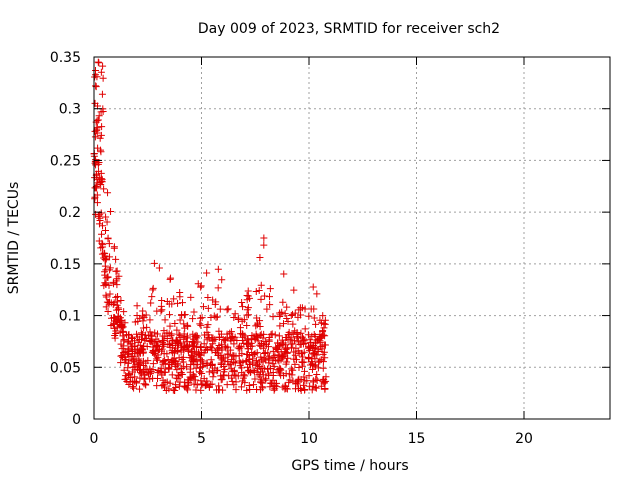 The width and height of the screenshot is (640, 480). What do you see at coordinates (70, 110) in the screenshot?
I see `y-tick-label: 0.3` at bounding box center [70, 110].